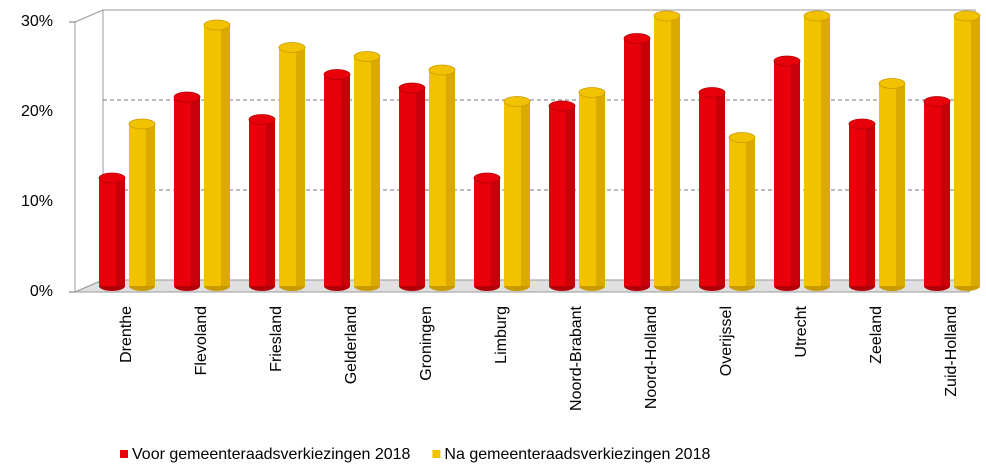 The width and height of the screenshot is (986, 465). I want to click on y-tick-label: 0%, so click(41, 291).